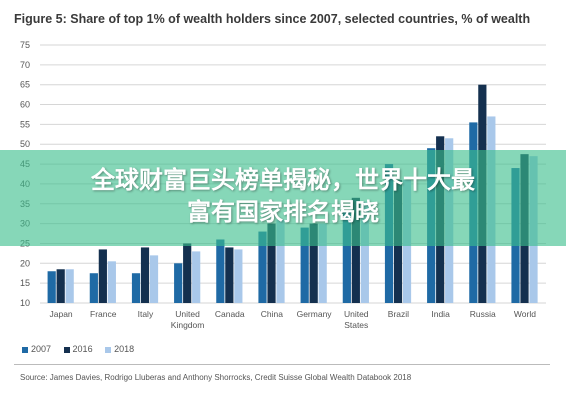 This screenshot has height=400, width=566. What do you see at coordinates (230, 314) in the screenshot?
I see `x-tick-label-canada: Canada` at bounding box center [230, 314].